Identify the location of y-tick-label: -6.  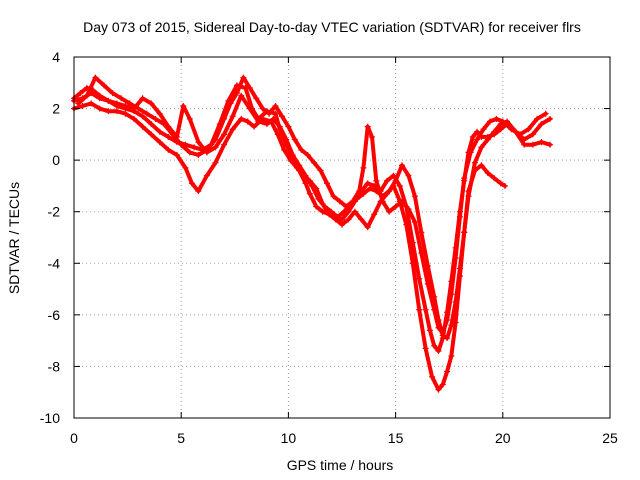
(54, 315).